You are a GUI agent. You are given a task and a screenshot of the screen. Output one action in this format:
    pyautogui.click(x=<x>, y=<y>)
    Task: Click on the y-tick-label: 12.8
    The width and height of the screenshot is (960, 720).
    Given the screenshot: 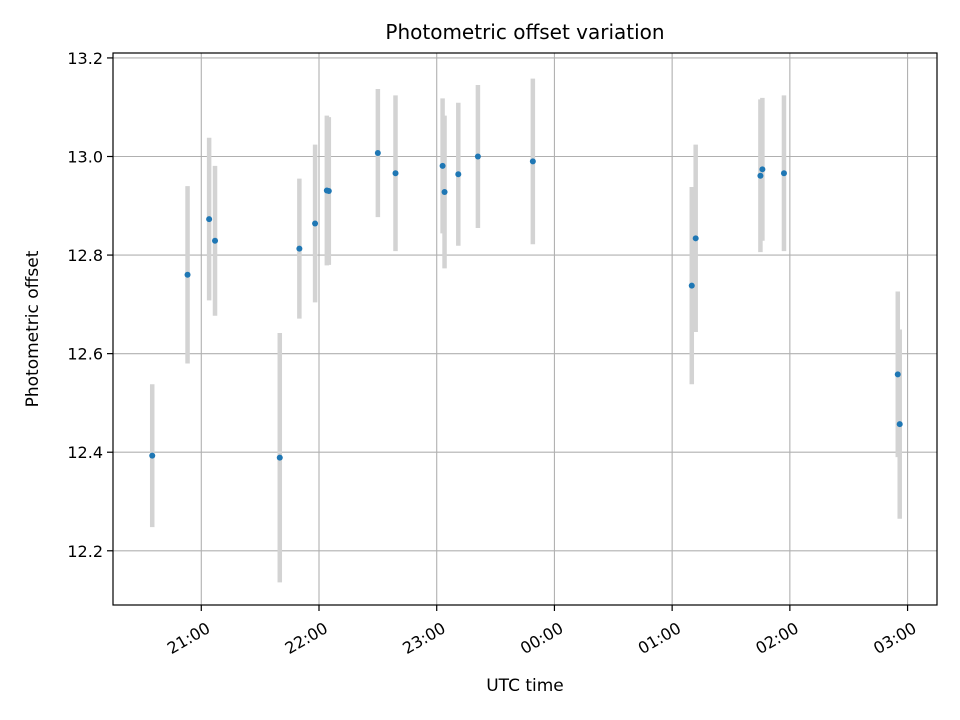 What is the action you would take?
    pyautogui.click(x=85, y=255)
    